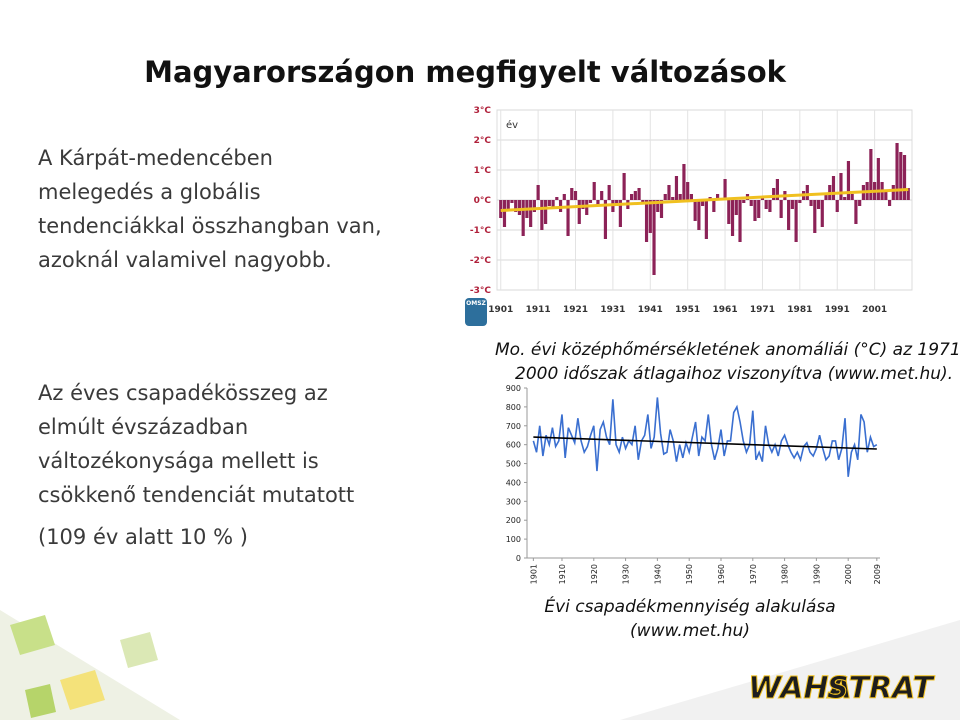 This screenshot has height=720, width=960. Describe the element at coordinates (476, 312) in the screenshot. I see `omsz-logo: OMSZ` at that location.